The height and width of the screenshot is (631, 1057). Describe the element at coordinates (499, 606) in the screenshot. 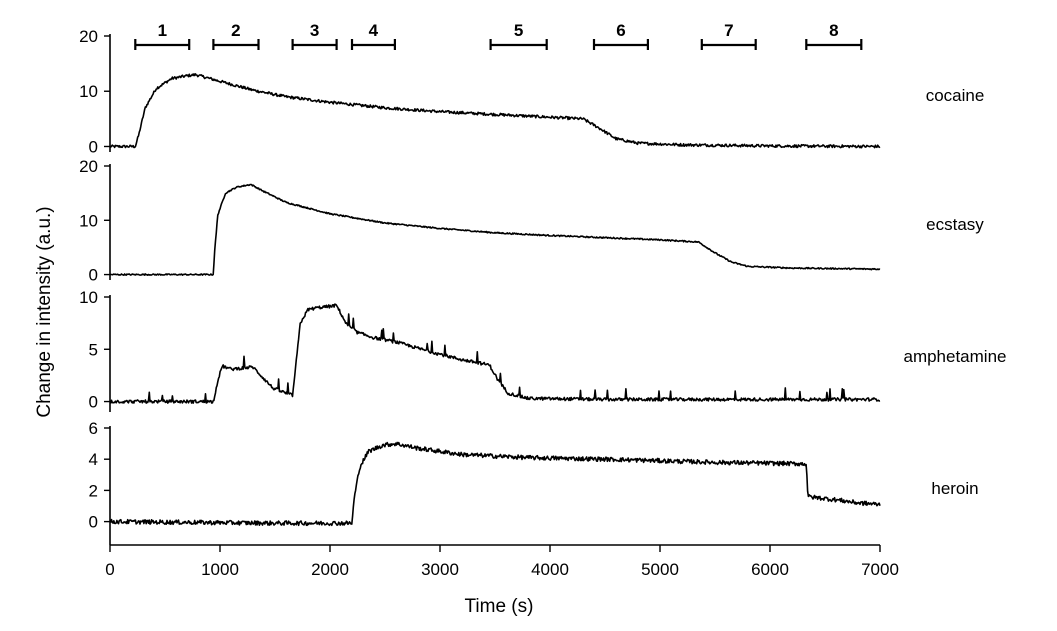

I see `x-axis-title: Time (s)` at that location.